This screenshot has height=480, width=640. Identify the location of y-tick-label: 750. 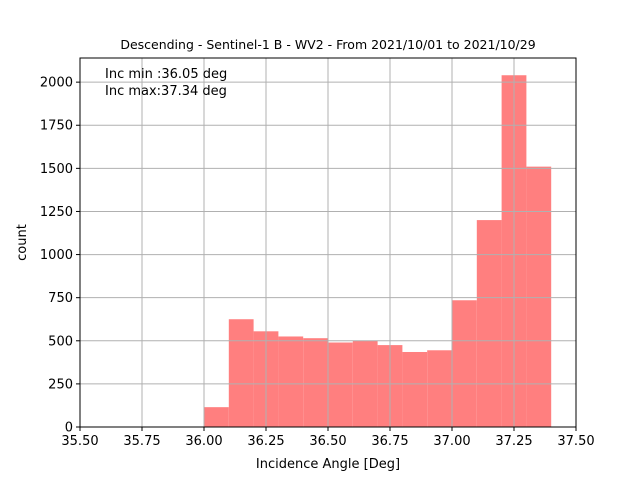
(60, 298).